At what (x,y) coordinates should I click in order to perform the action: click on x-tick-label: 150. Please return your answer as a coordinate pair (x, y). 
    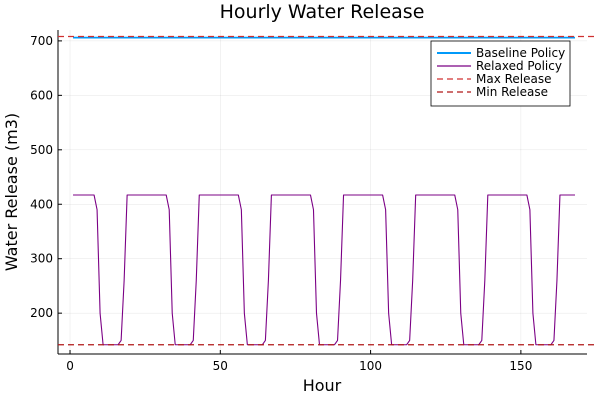
    Looking at the image, I should click on (520, 366).